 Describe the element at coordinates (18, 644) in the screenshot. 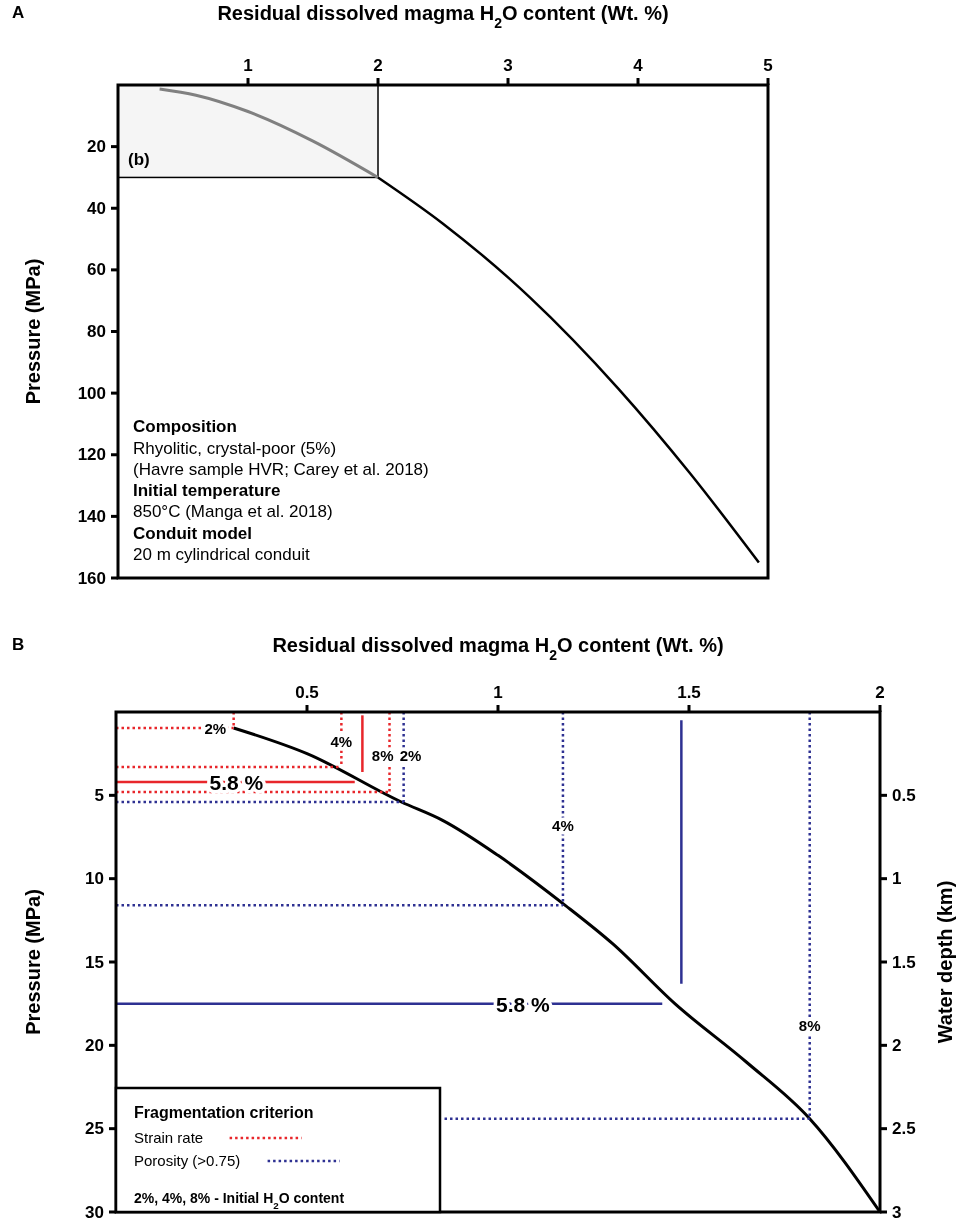

I see `chart-title: B` at that location.